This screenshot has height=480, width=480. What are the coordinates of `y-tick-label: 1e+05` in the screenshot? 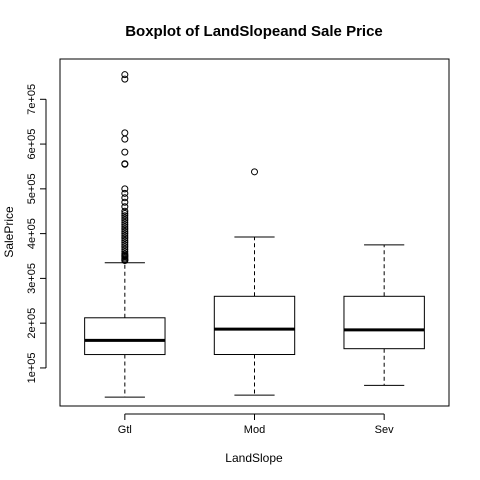 It's located at (32, 367).